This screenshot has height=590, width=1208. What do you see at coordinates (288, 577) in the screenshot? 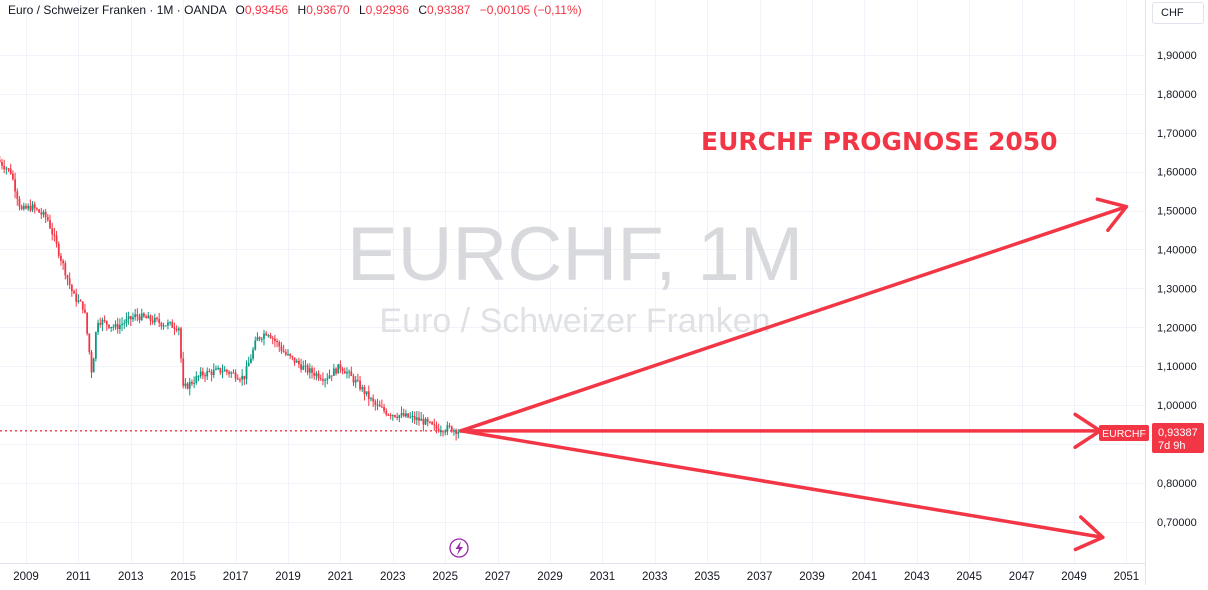
I see `x-tick-label: 2019` at bounding box center [288, 577].